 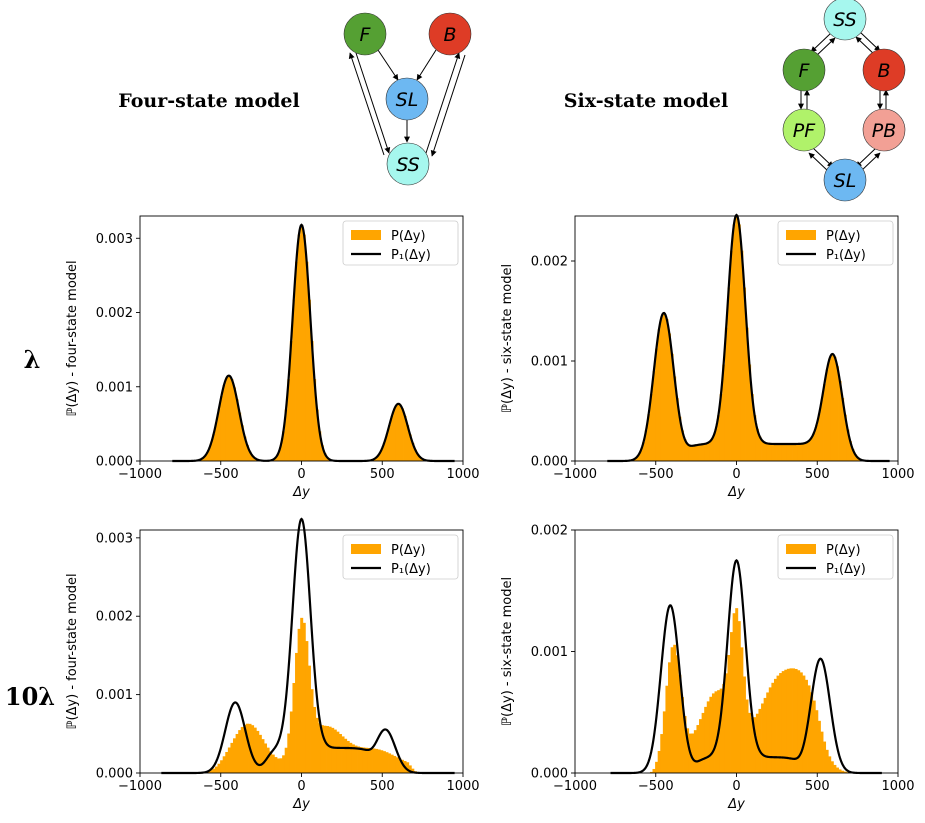 What do you see at coordinates (507, 651) in the screenshot?
I see `y-axis-label: ℙ(Δy) - six-state model` at bounding box center [507, 651].